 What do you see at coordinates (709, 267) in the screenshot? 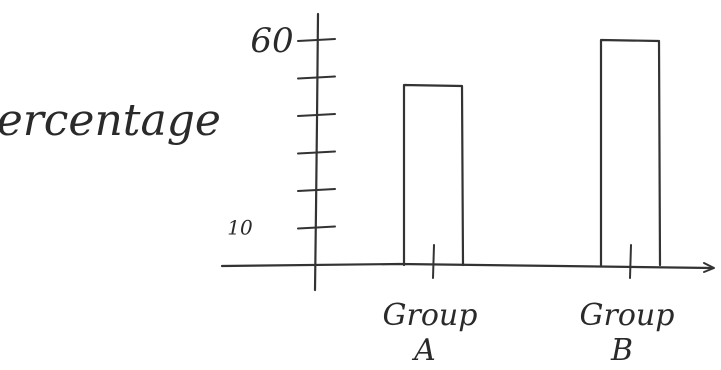
I see `x-axis-arrow` at bounding box center [709, 267].